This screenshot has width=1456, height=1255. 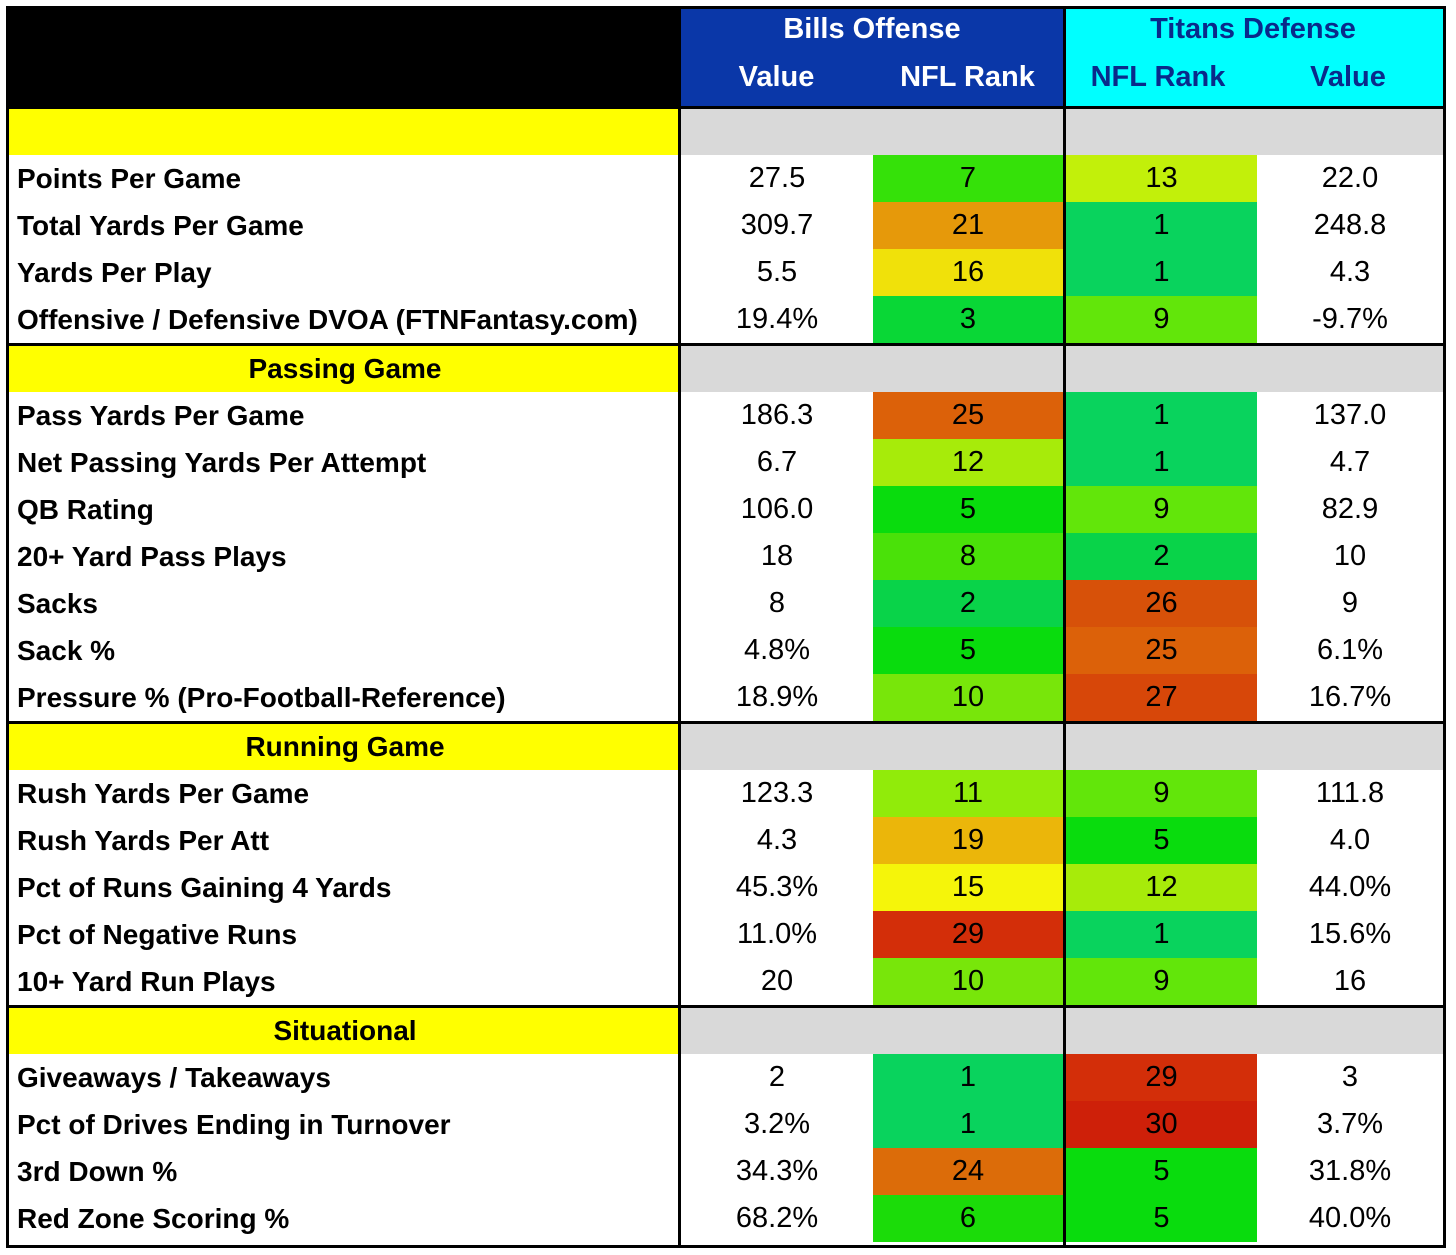 I want to click on titans-rank-cell: 25, so click(x=1161, y=650).